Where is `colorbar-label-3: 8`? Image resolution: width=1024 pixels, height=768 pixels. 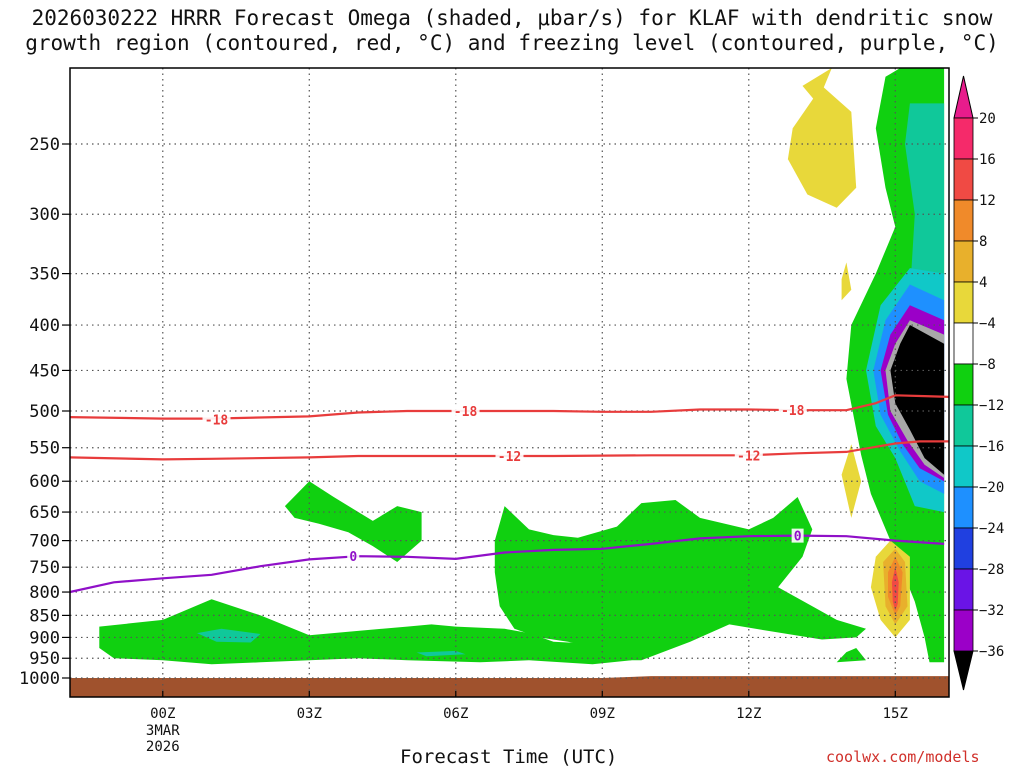 colorbar-label-3: 8 is located at coordinates (983, 242).